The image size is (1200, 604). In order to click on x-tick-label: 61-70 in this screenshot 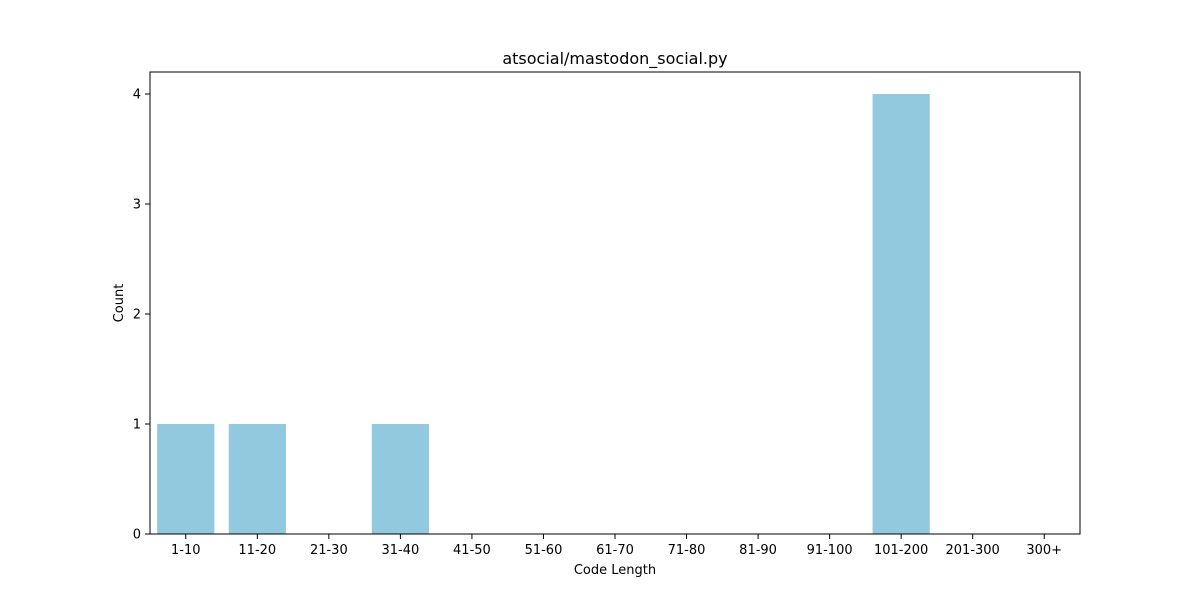, I will do `click(615, 550)`.